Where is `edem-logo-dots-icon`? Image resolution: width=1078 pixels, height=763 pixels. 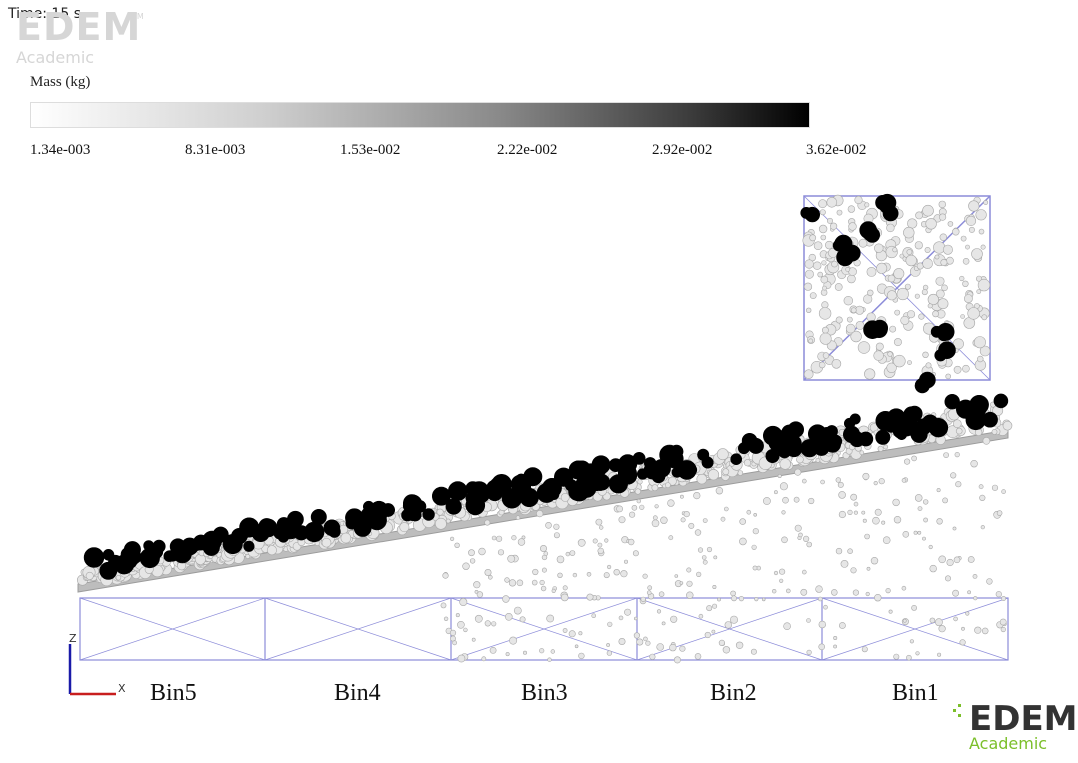
edem-logo-dots-icon is located at coordinates (957, 710).